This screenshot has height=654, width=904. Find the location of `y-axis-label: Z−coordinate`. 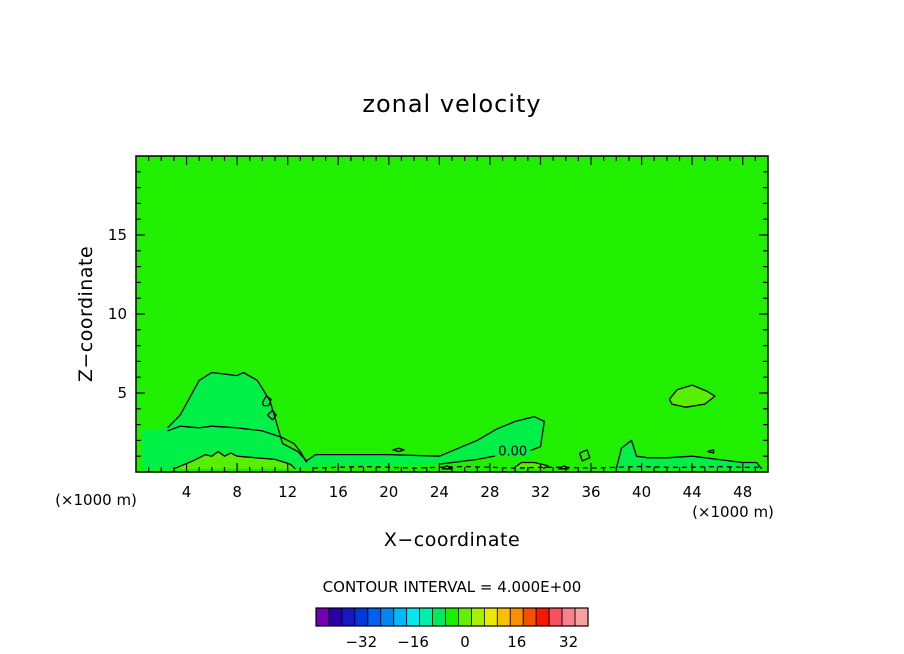

y-axis-label: Z−coordinate is located at coordinates (86, 314).